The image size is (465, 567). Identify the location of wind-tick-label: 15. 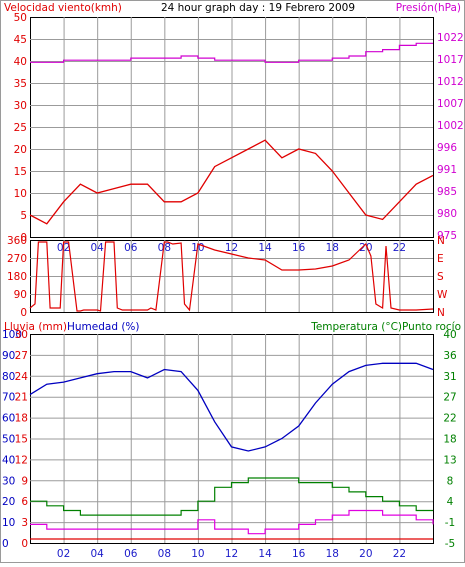
(20, 172).